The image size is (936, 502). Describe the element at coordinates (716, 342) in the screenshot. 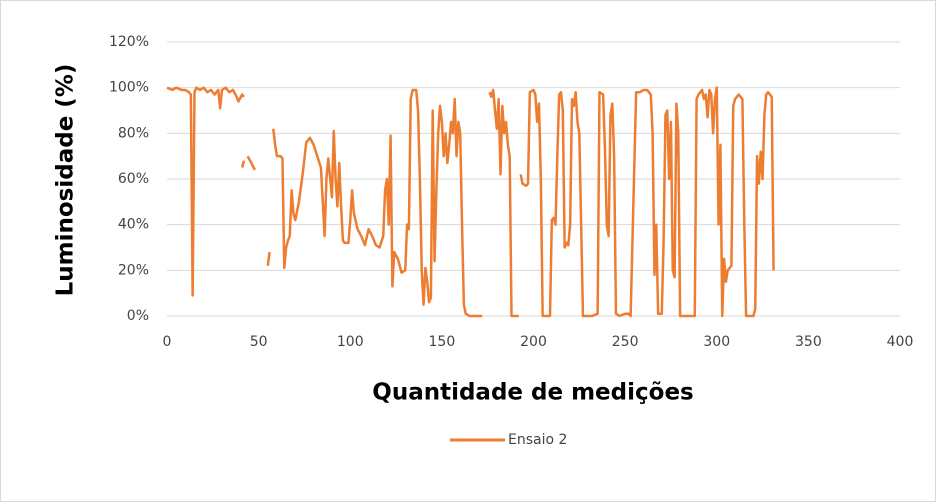

I see `x-tick-label: 300` at that location.